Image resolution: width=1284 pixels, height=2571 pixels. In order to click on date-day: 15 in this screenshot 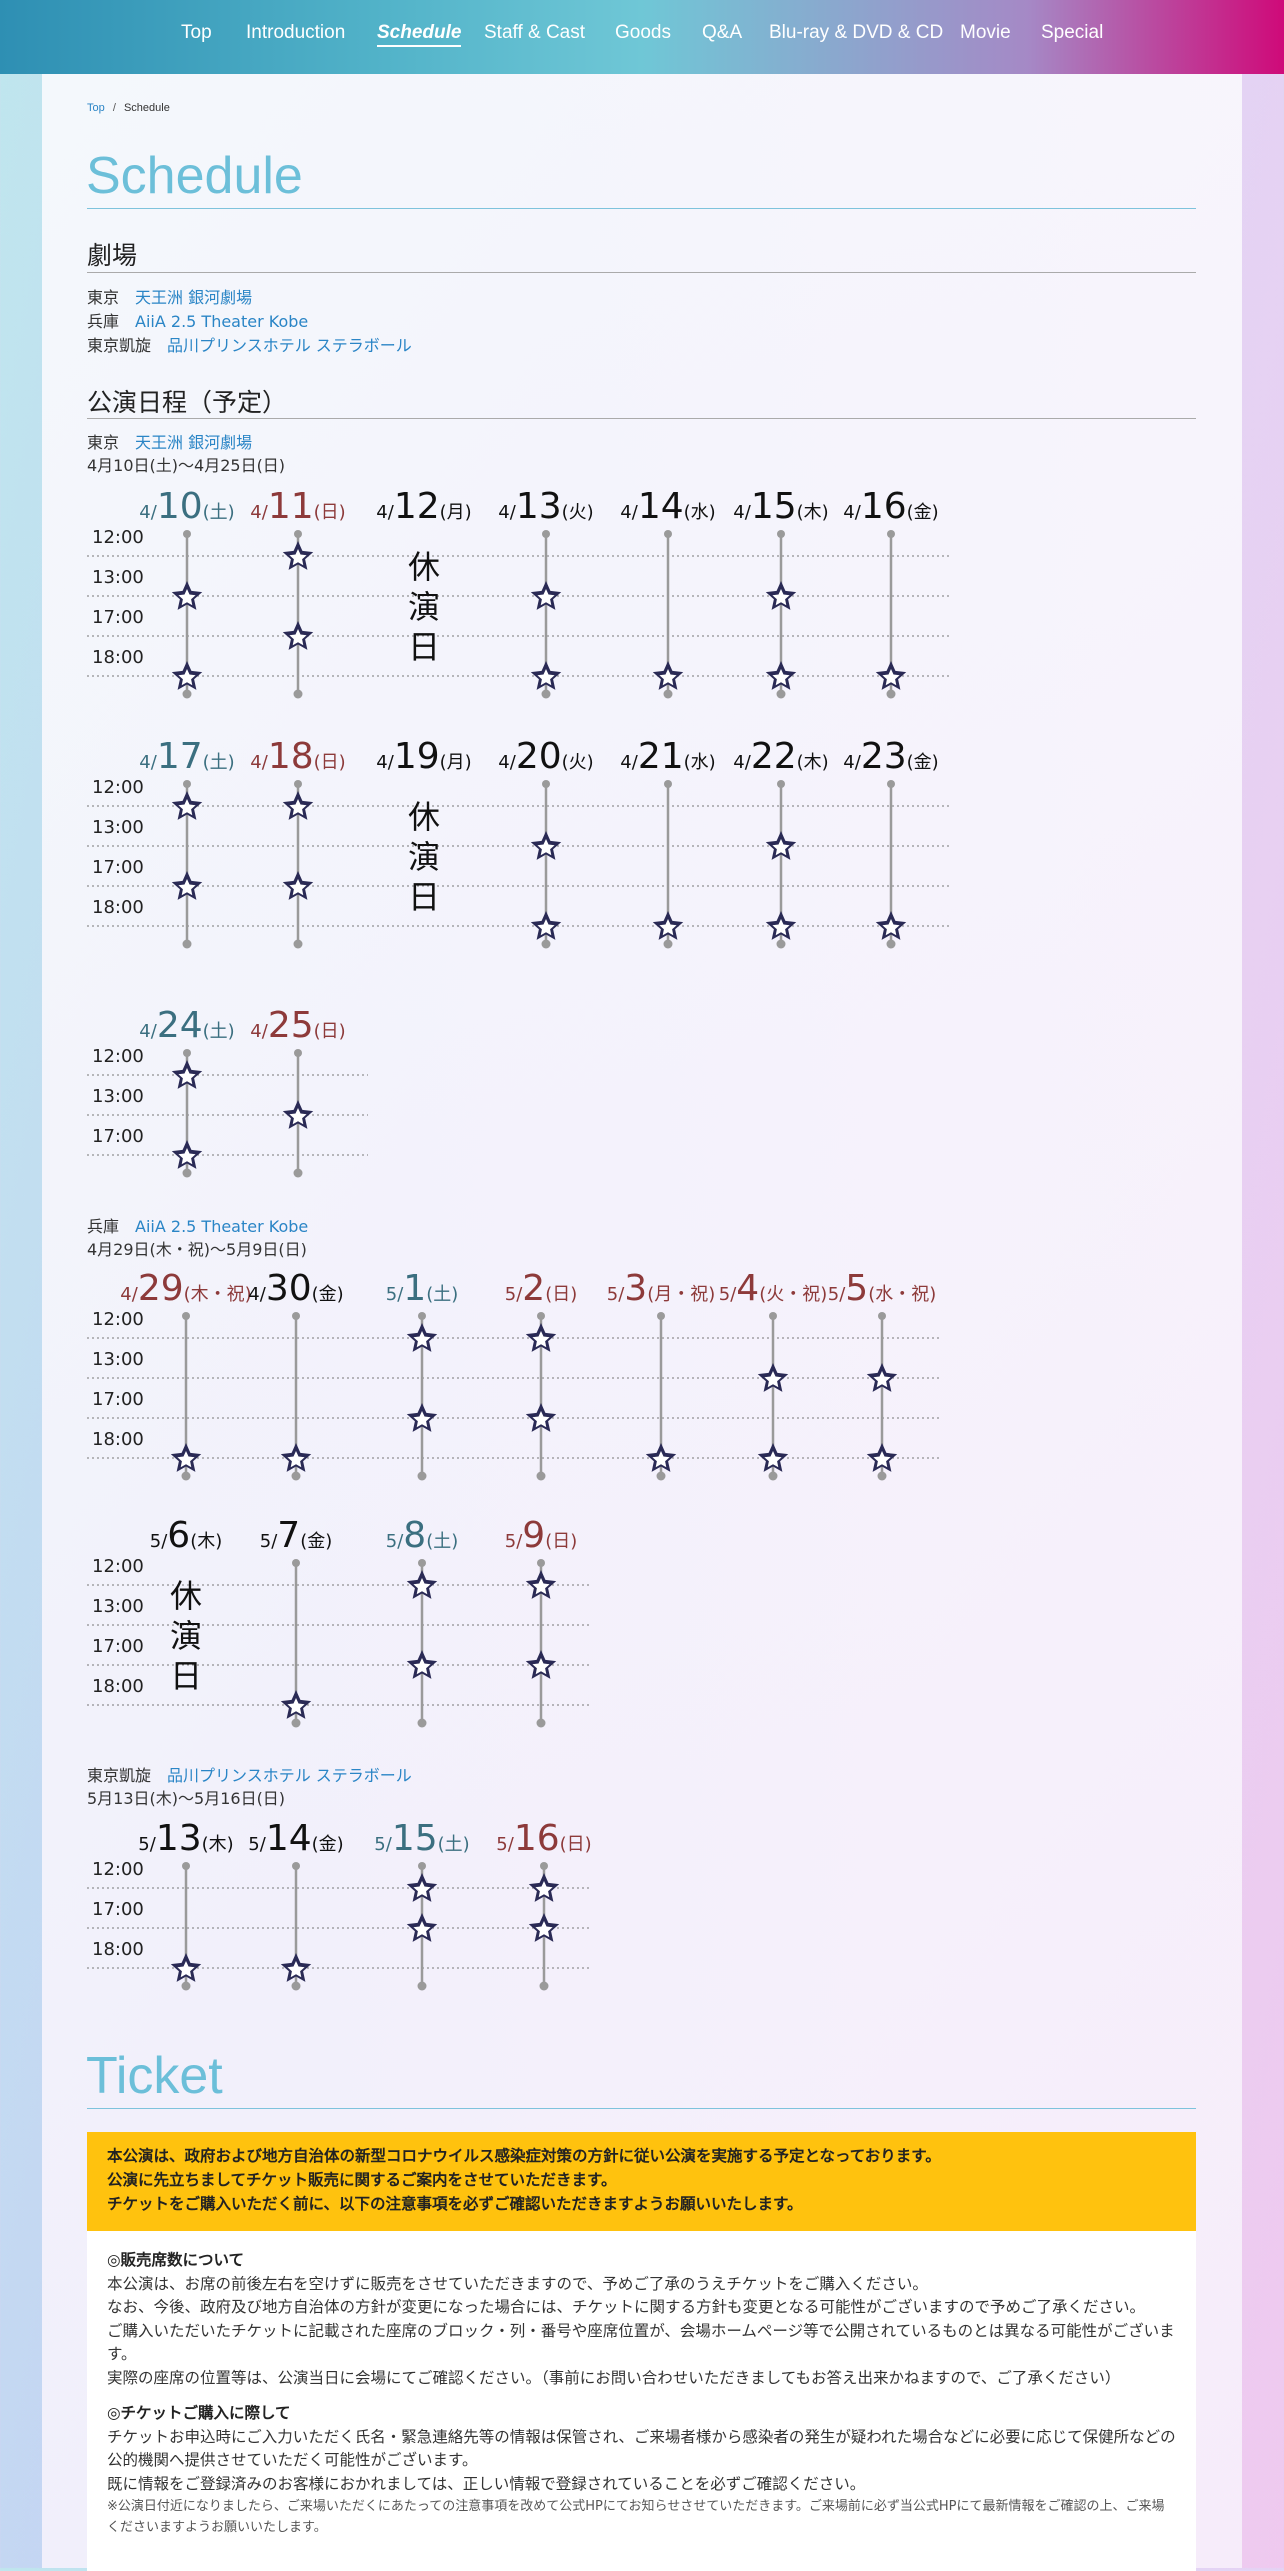, I will do `click(774, 506)`.